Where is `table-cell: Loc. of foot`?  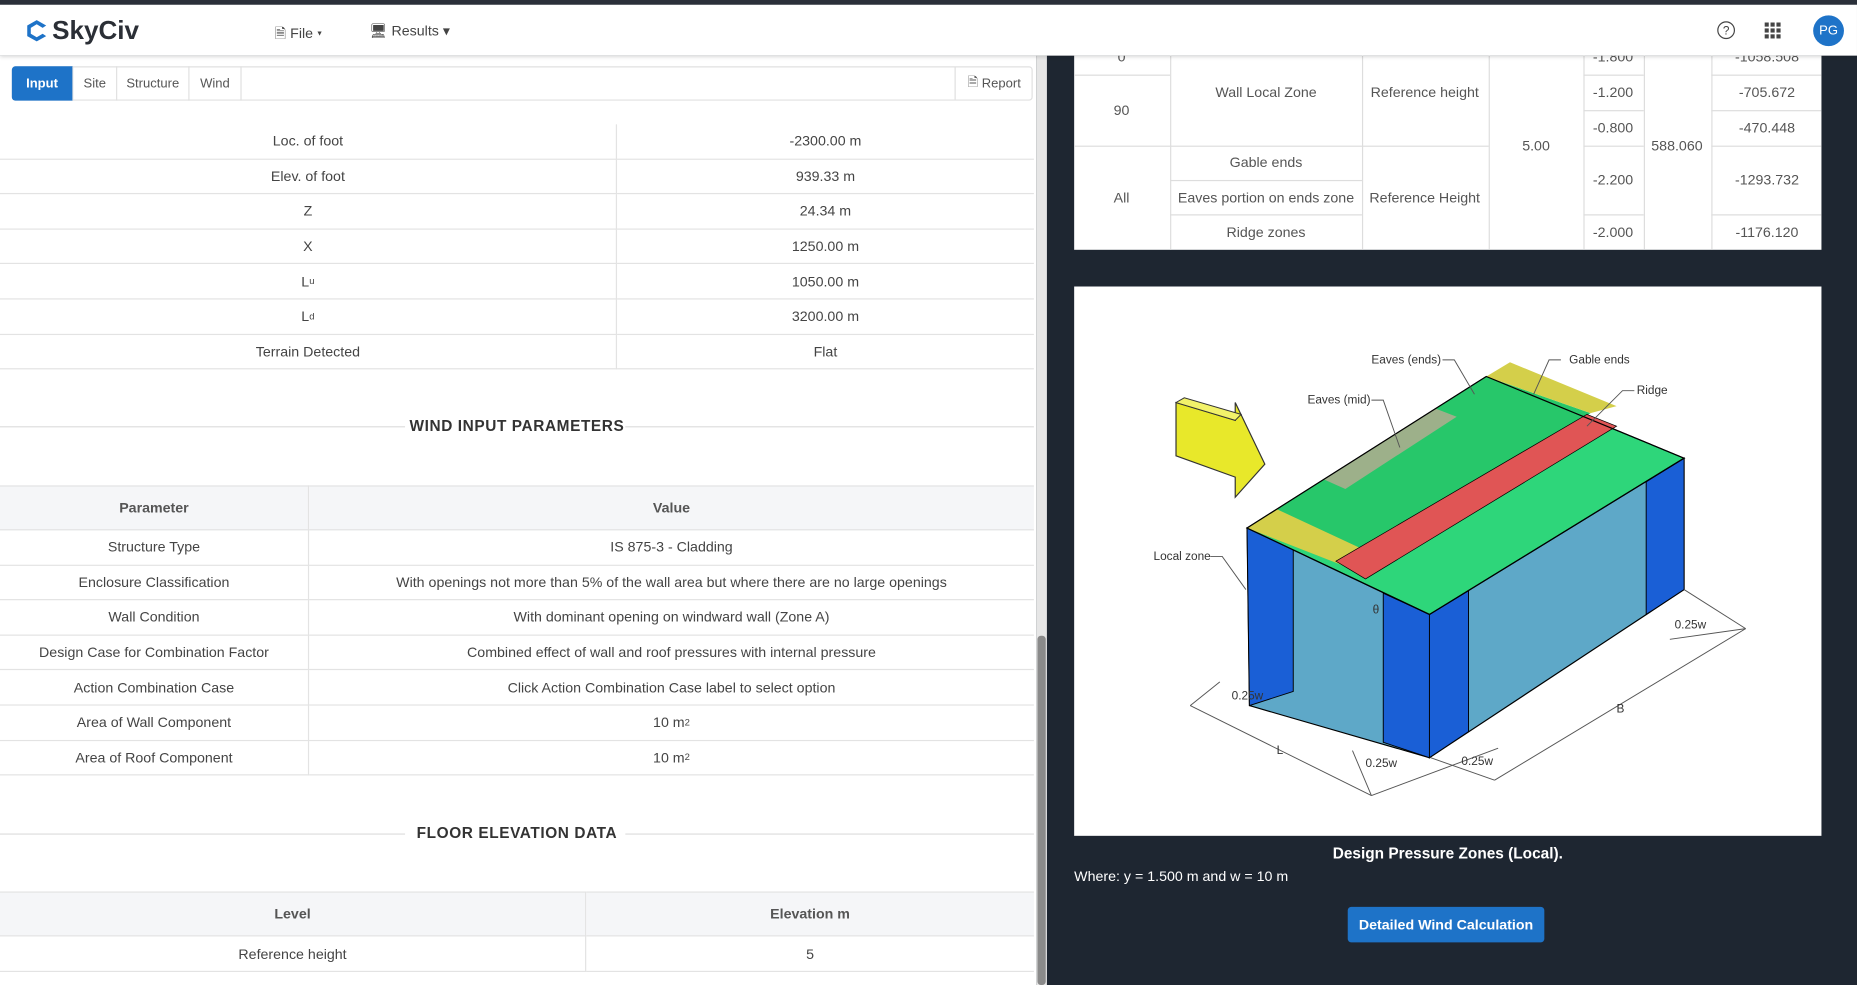
table-cell: Loc. of foot is located at coordinates (309, 142).